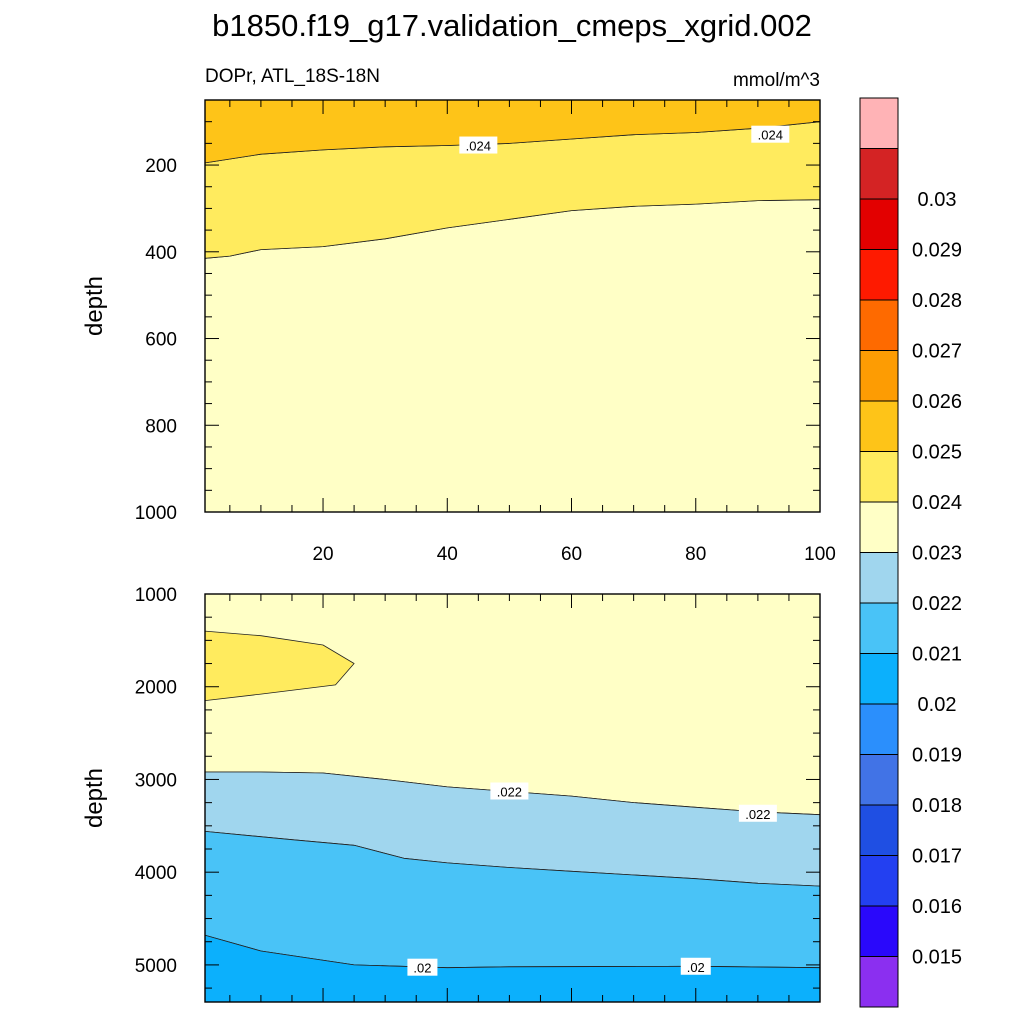 Image resolution: width=1024 pixels, height=1029 pixels. Describe the element at coordinates (937, 251) in the screenshot. I see `colorbar-label: 0.029` at that location.